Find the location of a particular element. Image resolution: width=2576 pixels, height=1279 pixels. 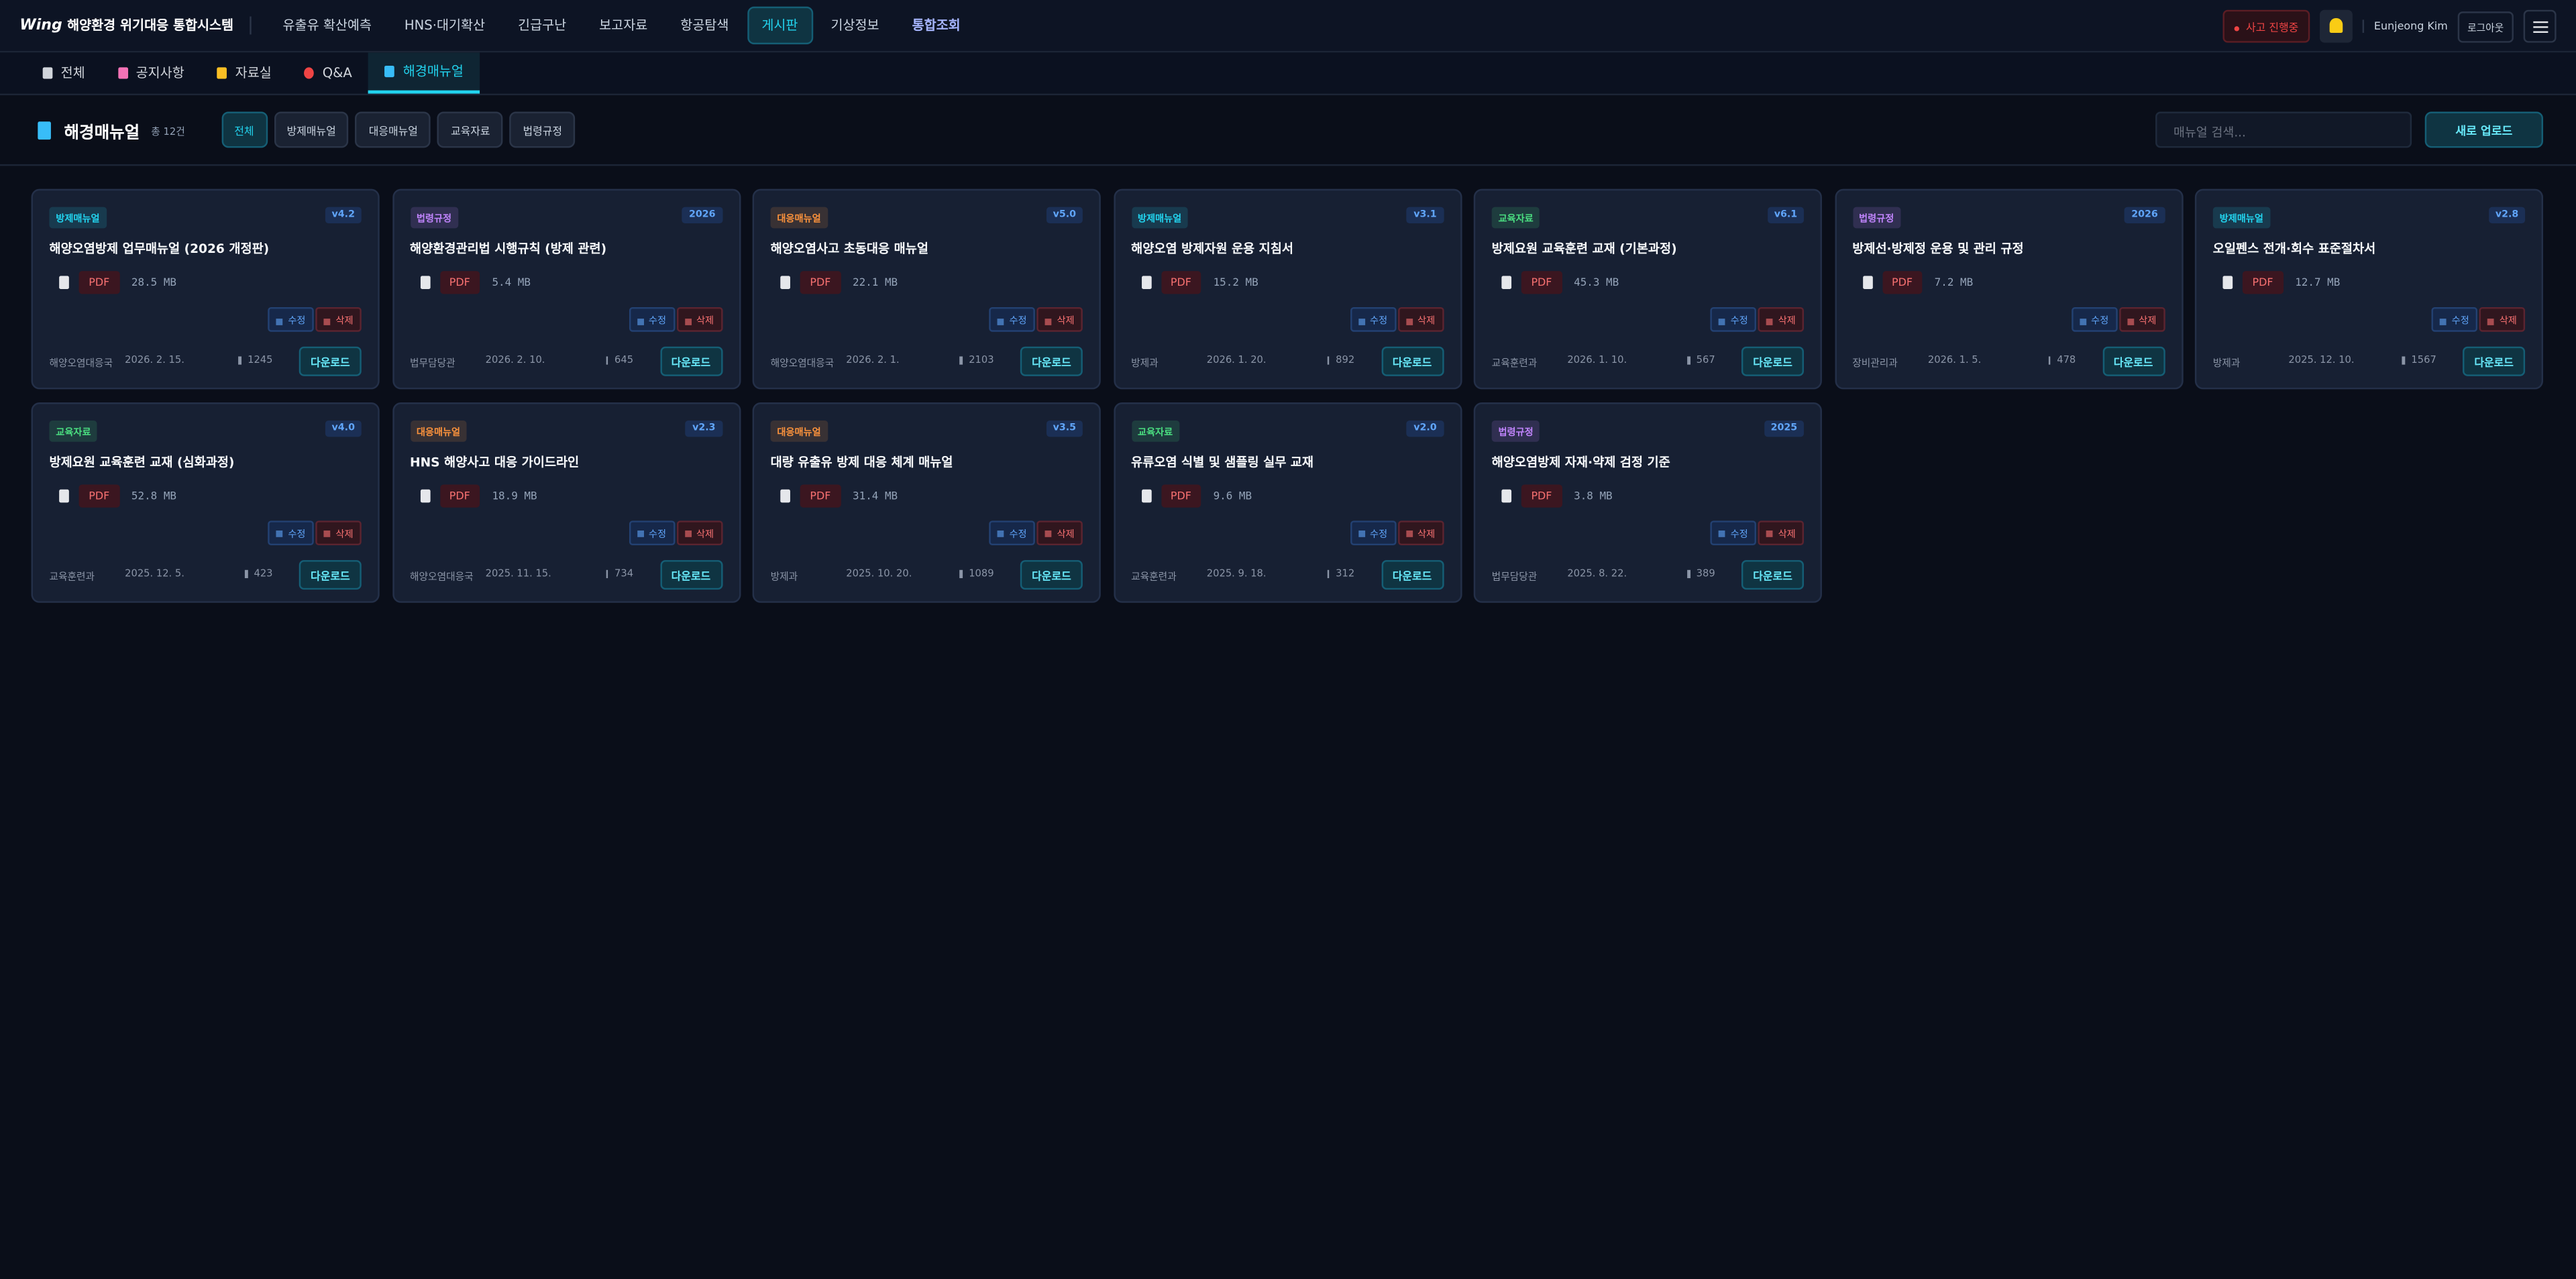

nav-item: 항공탐색 is located at coordinates (704, 25).